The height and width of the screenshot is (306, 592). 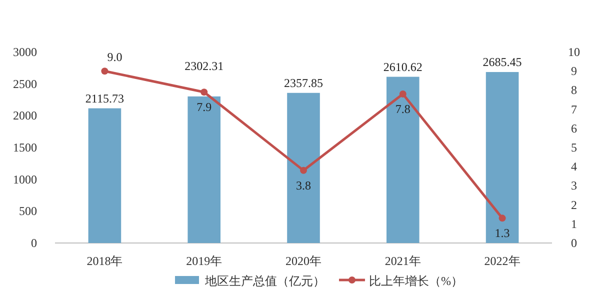 What do you see at coordinates (574, 128) in the screenshot?
I see `y2-tick-label: 6` at bounding box center [574, 128].